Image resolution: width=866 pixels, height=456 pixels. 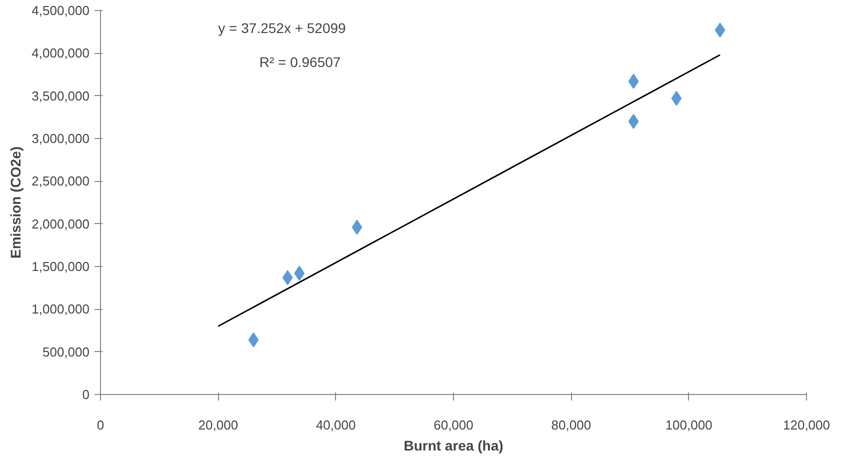 What do you see at coordinates (61, 53) in the screenshot?
I see `y-tick-label: 4,000,000` at bounding box center [61, 53].